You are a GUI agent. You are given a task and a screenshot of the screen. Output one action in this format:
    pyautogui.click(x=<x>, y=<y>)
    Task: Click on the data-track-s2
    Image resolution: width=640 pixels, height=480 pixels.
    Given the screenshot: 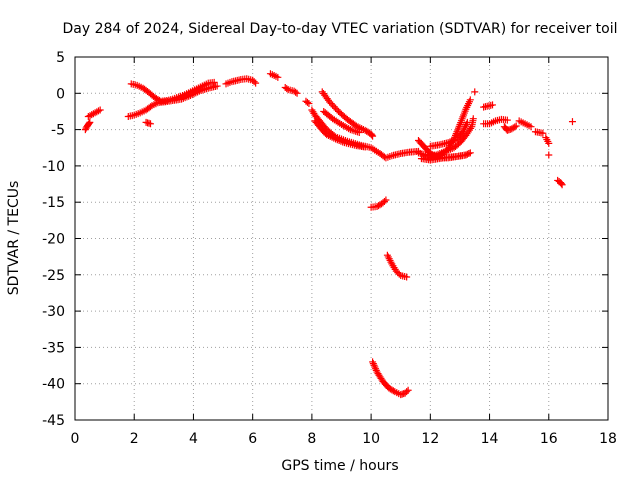 What is the action you would take?
    pyautogui.click(x=94, y=113)
    